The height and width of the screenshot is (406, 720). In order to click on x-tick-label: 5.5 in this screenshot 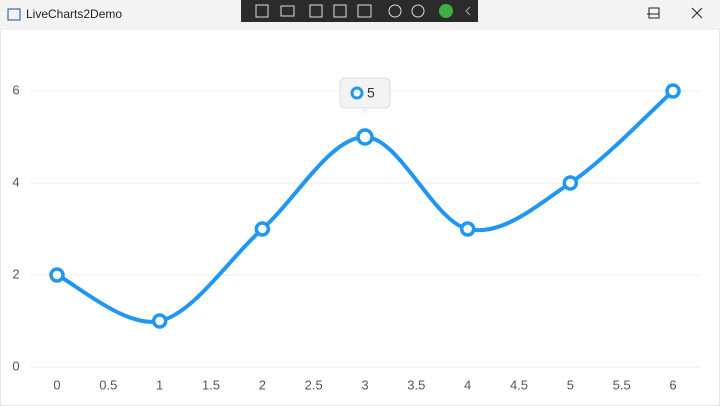, I will do `click(622, 384)`.